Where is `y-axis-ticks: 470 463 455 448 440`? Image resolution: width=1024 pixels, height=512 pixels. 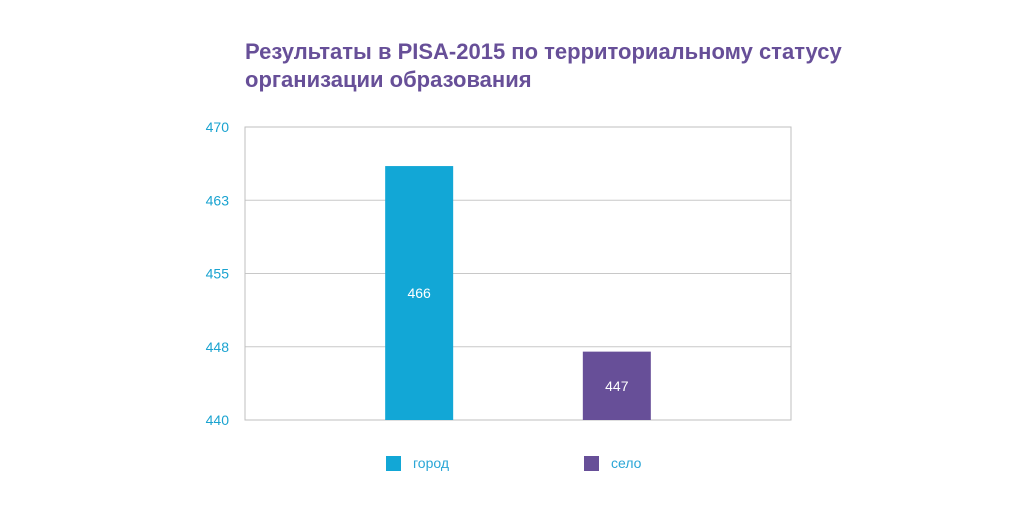 y-axis-ticks: 470 463 455 448 440 is located at coordinates (218, 273).